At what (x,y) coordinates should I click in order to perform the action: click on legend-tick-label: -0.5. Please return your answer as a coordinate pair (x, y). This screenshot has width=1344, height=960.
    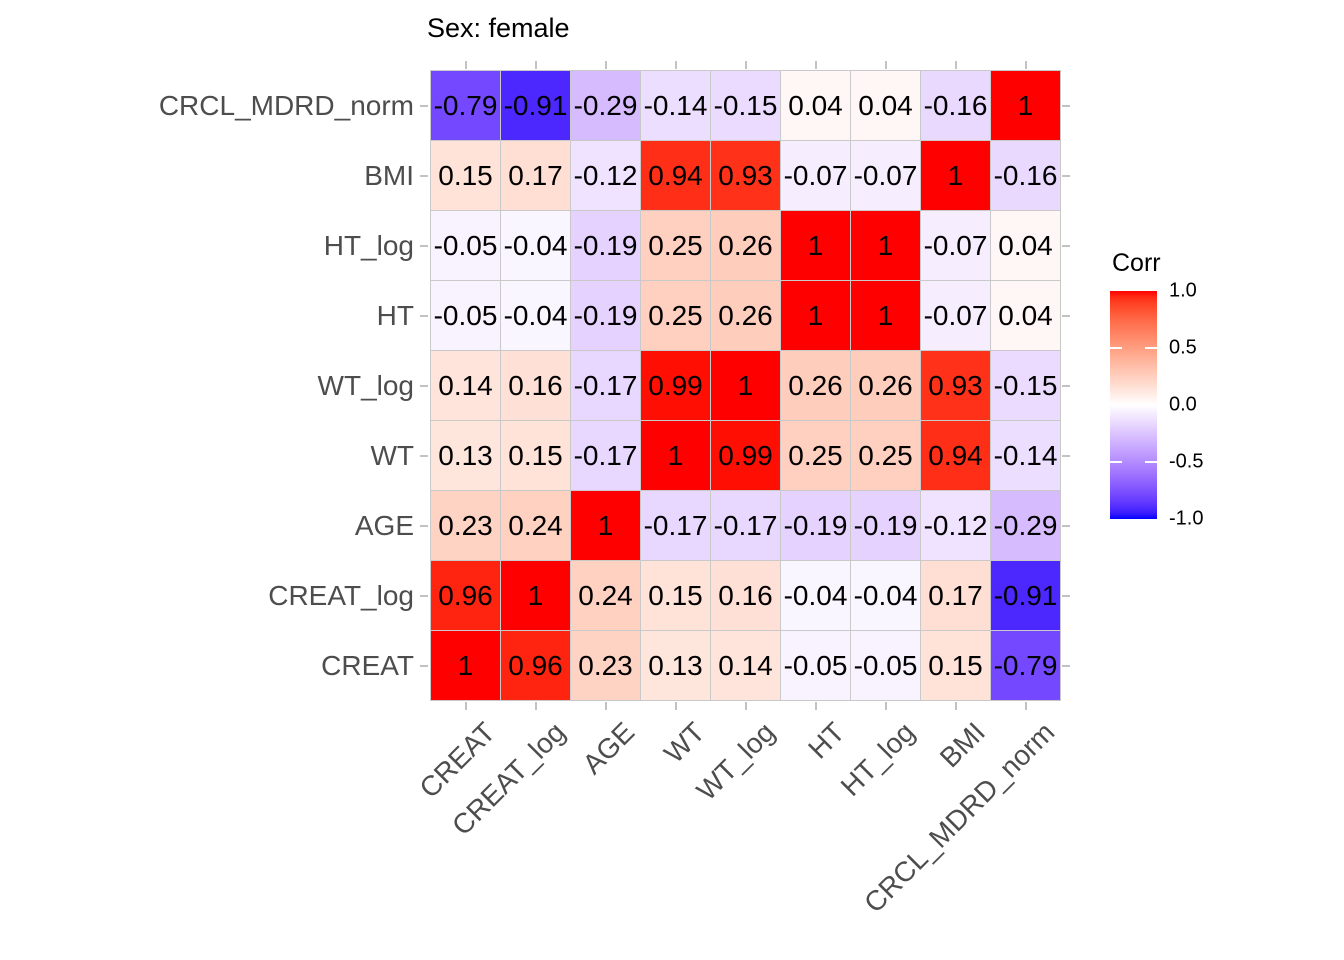
    Looking at the image, I should click on (1186, 461).